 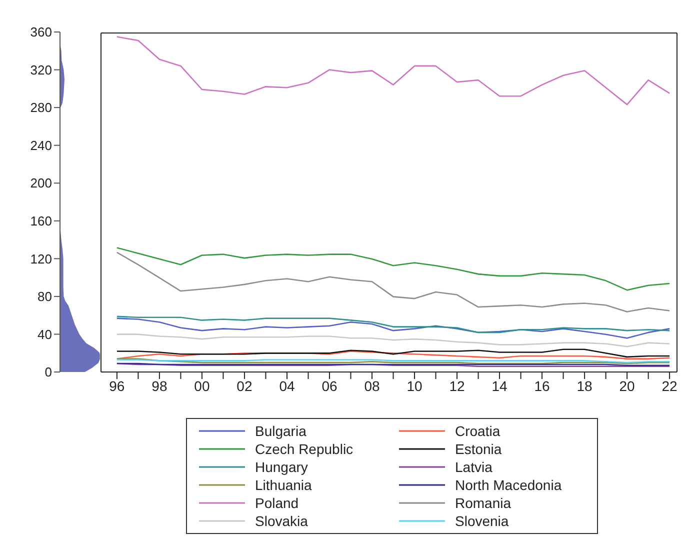 I want to click on x-tick-label: 18, so click(x=584, y=386).